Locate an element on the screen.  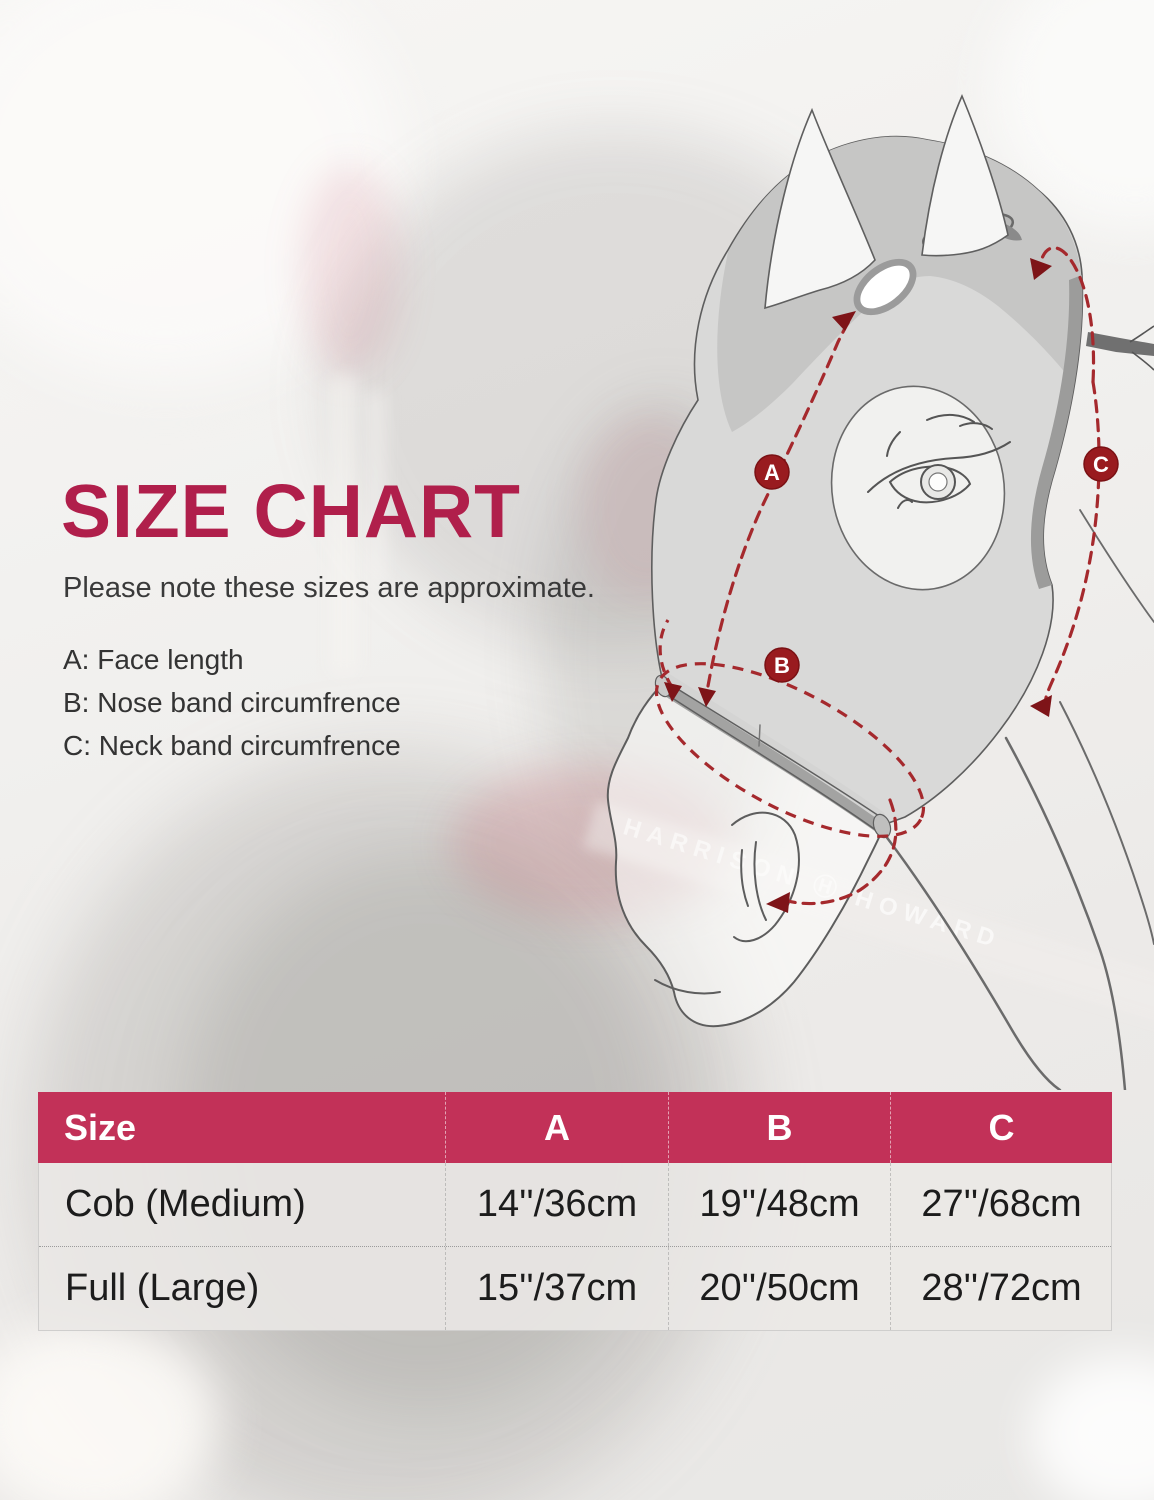
svg-text: C is located at coordinates (1101, 464).